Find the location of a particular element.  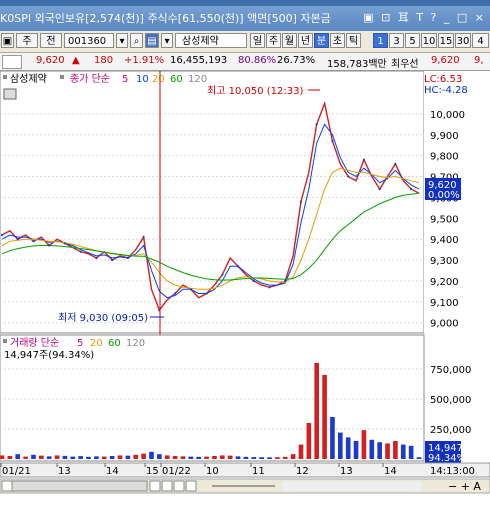

current-volume-box is located at coordinates (443, 452).